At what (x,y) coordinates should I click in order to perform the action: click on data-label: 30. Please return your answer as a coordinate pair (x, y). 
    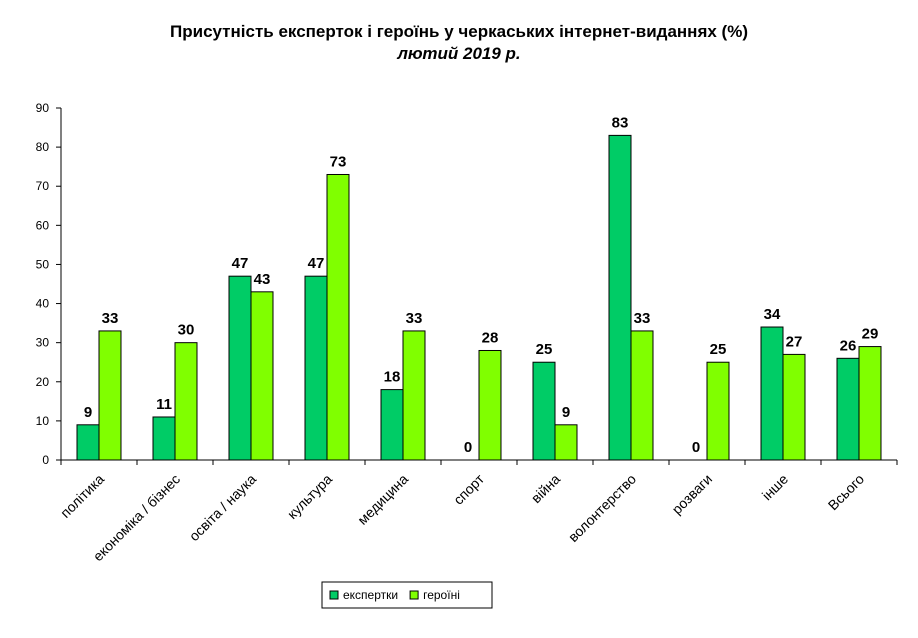
    Looking at the image, I should click on (186, 330).